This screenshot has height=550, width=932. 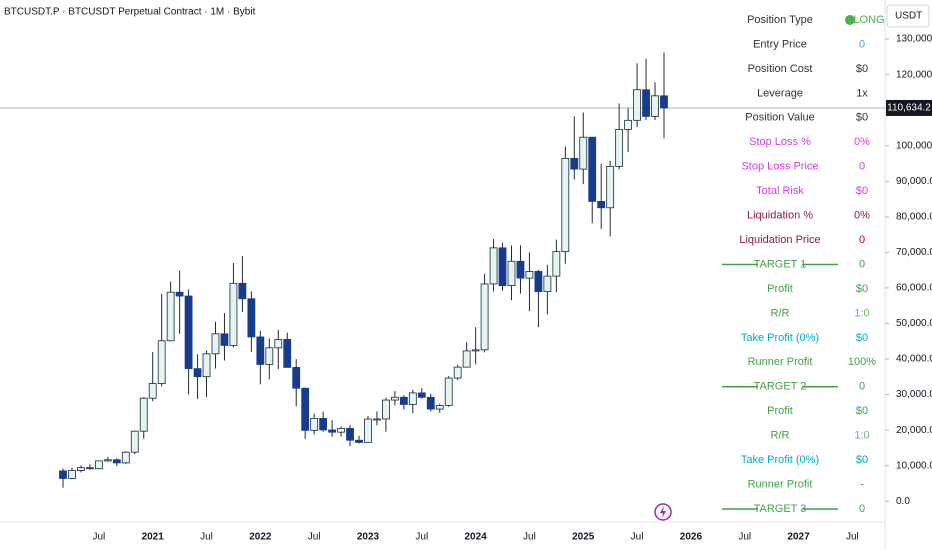 What do you see at coordinates (153, 537) in the screenshot?
I see `x-tick-label: 2021` at bounding box center [153, 537].